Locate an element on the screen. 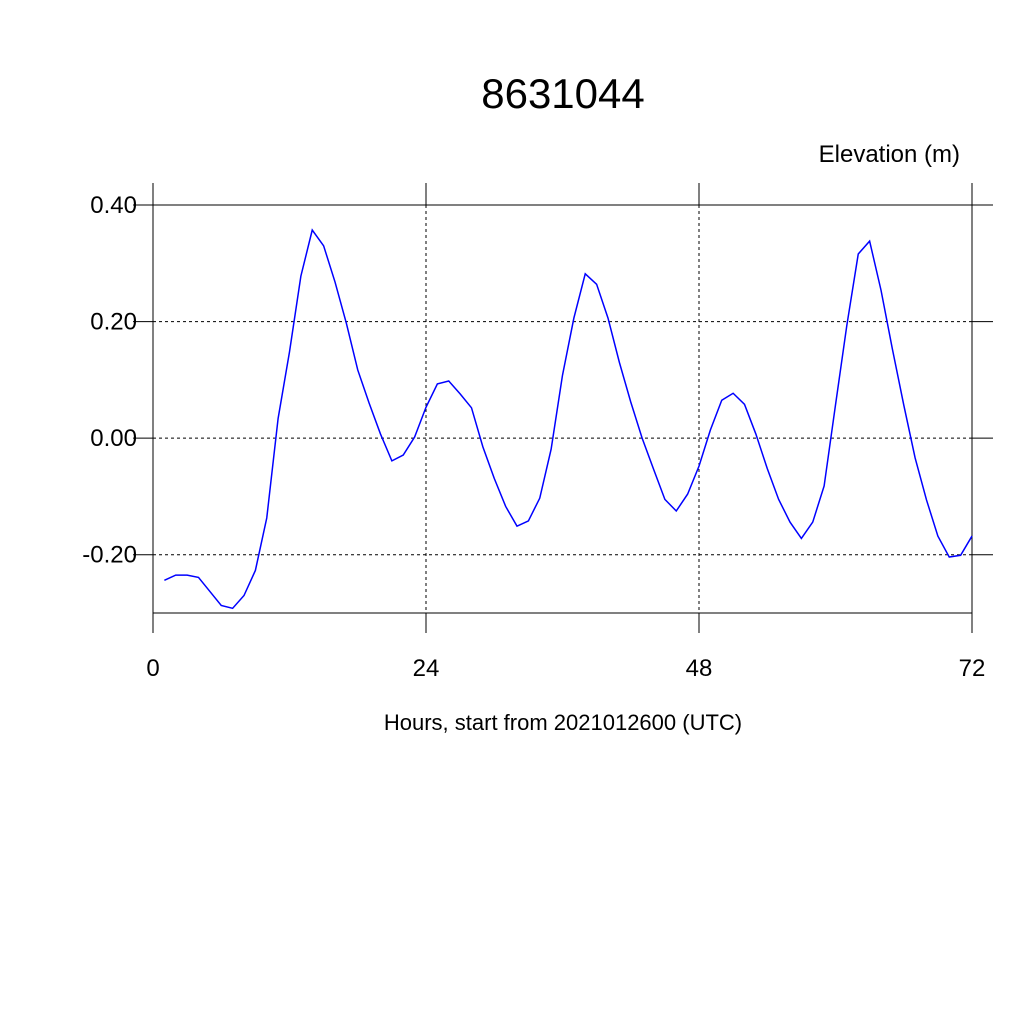 This screenshot has height=1029, width=1024. y-axis-label: Elevation (m) is located at coordinates (889, 154).